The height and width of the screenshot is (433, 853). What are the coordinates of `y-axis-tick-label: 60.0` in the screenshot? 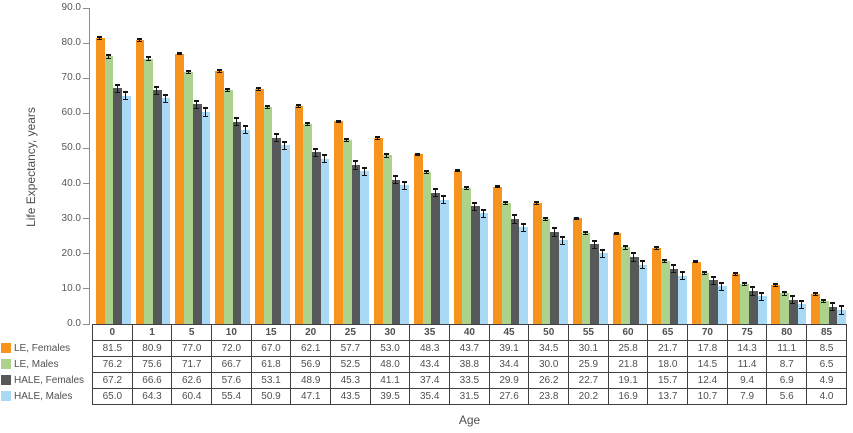 It's located at (71, 113).